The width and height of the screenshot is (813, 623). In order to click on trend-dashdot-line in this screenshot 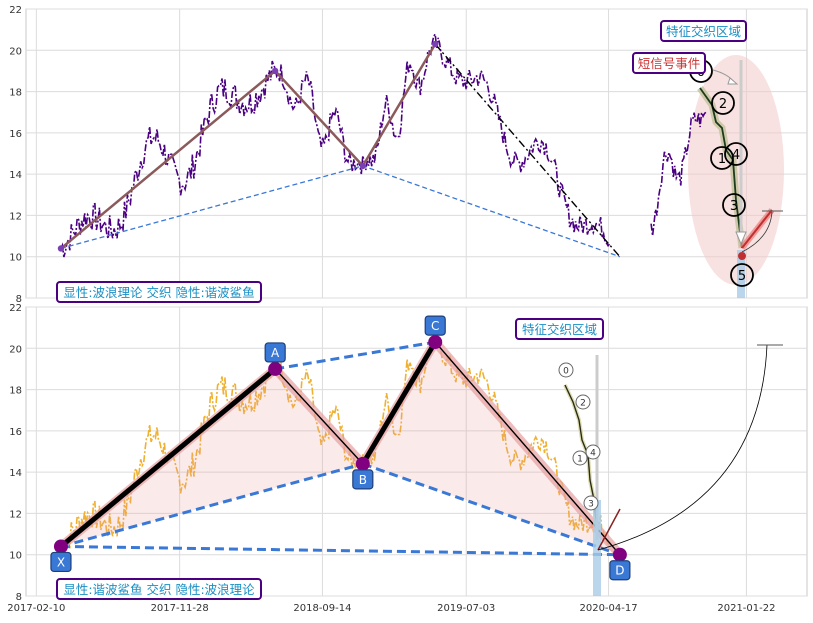, I will do `click(527, 150)`.